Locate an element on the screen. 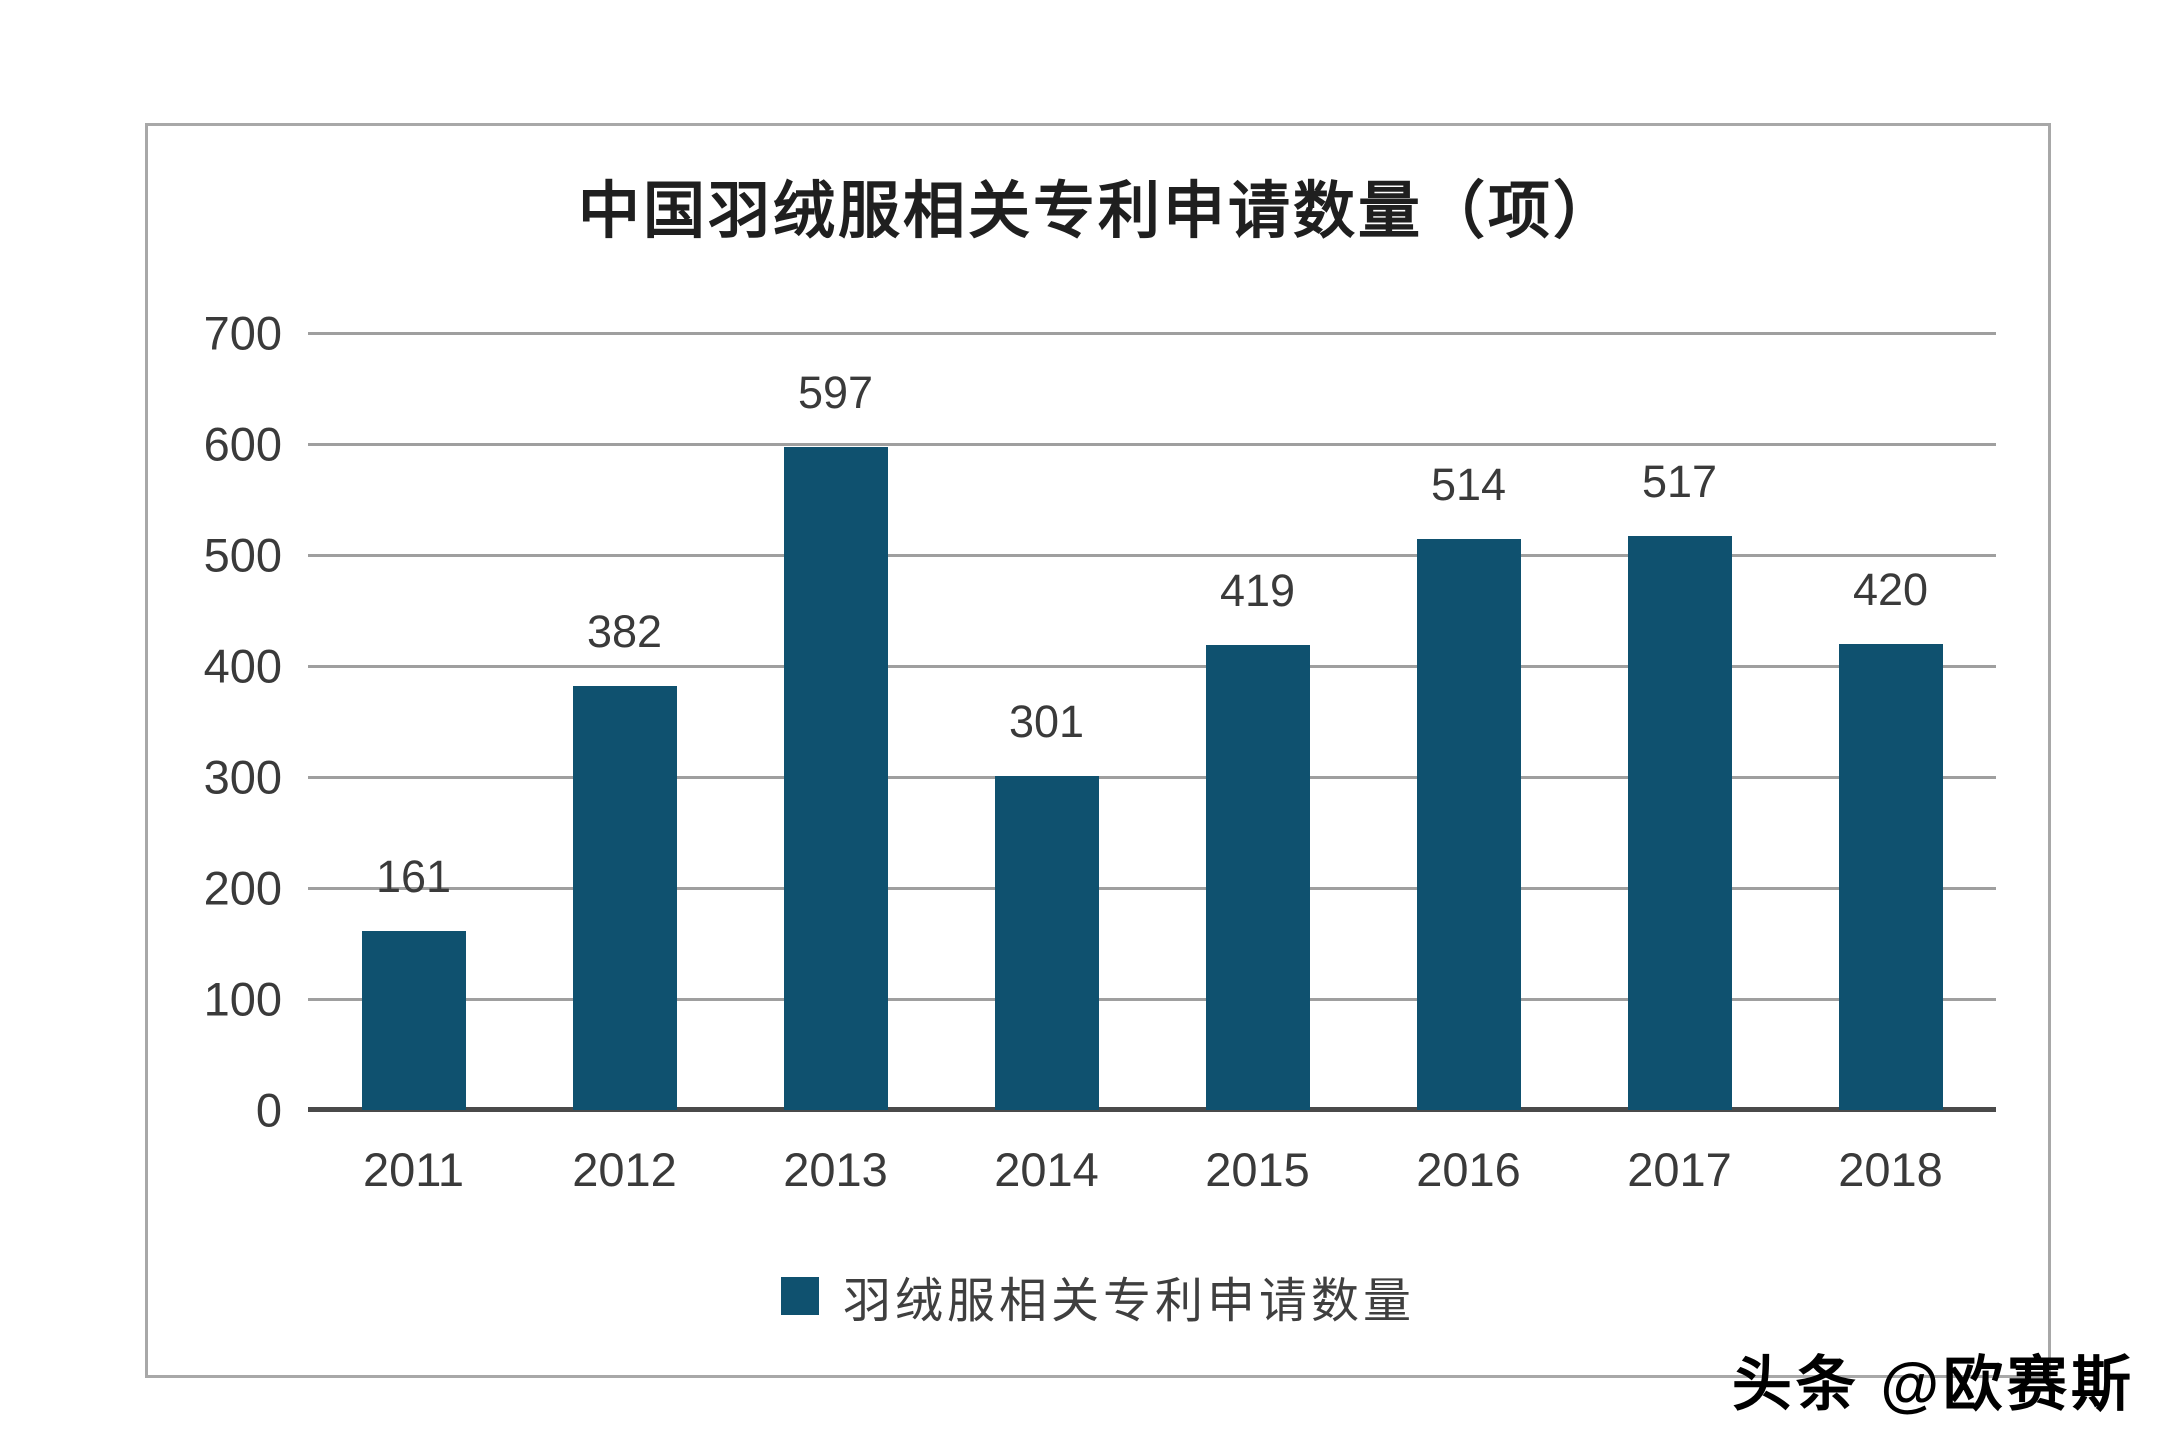 This screenshot has height=1440, width=2163. x-tick-label: 2012 is located at coordinates (624, 1169).